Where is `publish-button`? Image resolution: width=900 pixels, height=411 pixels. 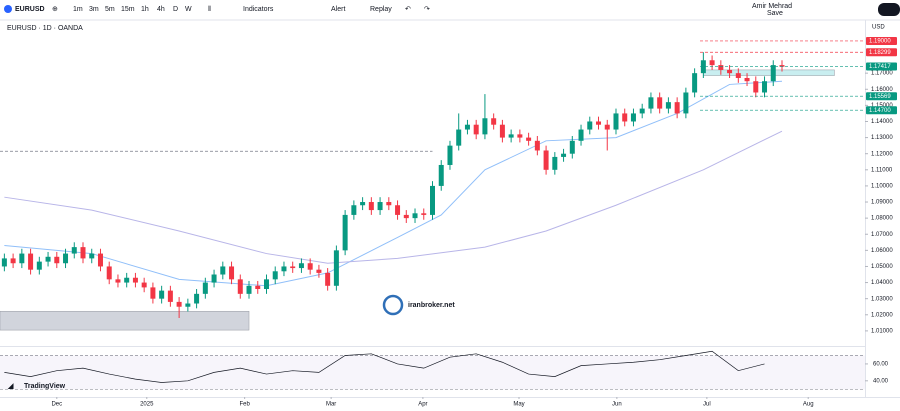 publish-button is located at coordinates (889, 9).